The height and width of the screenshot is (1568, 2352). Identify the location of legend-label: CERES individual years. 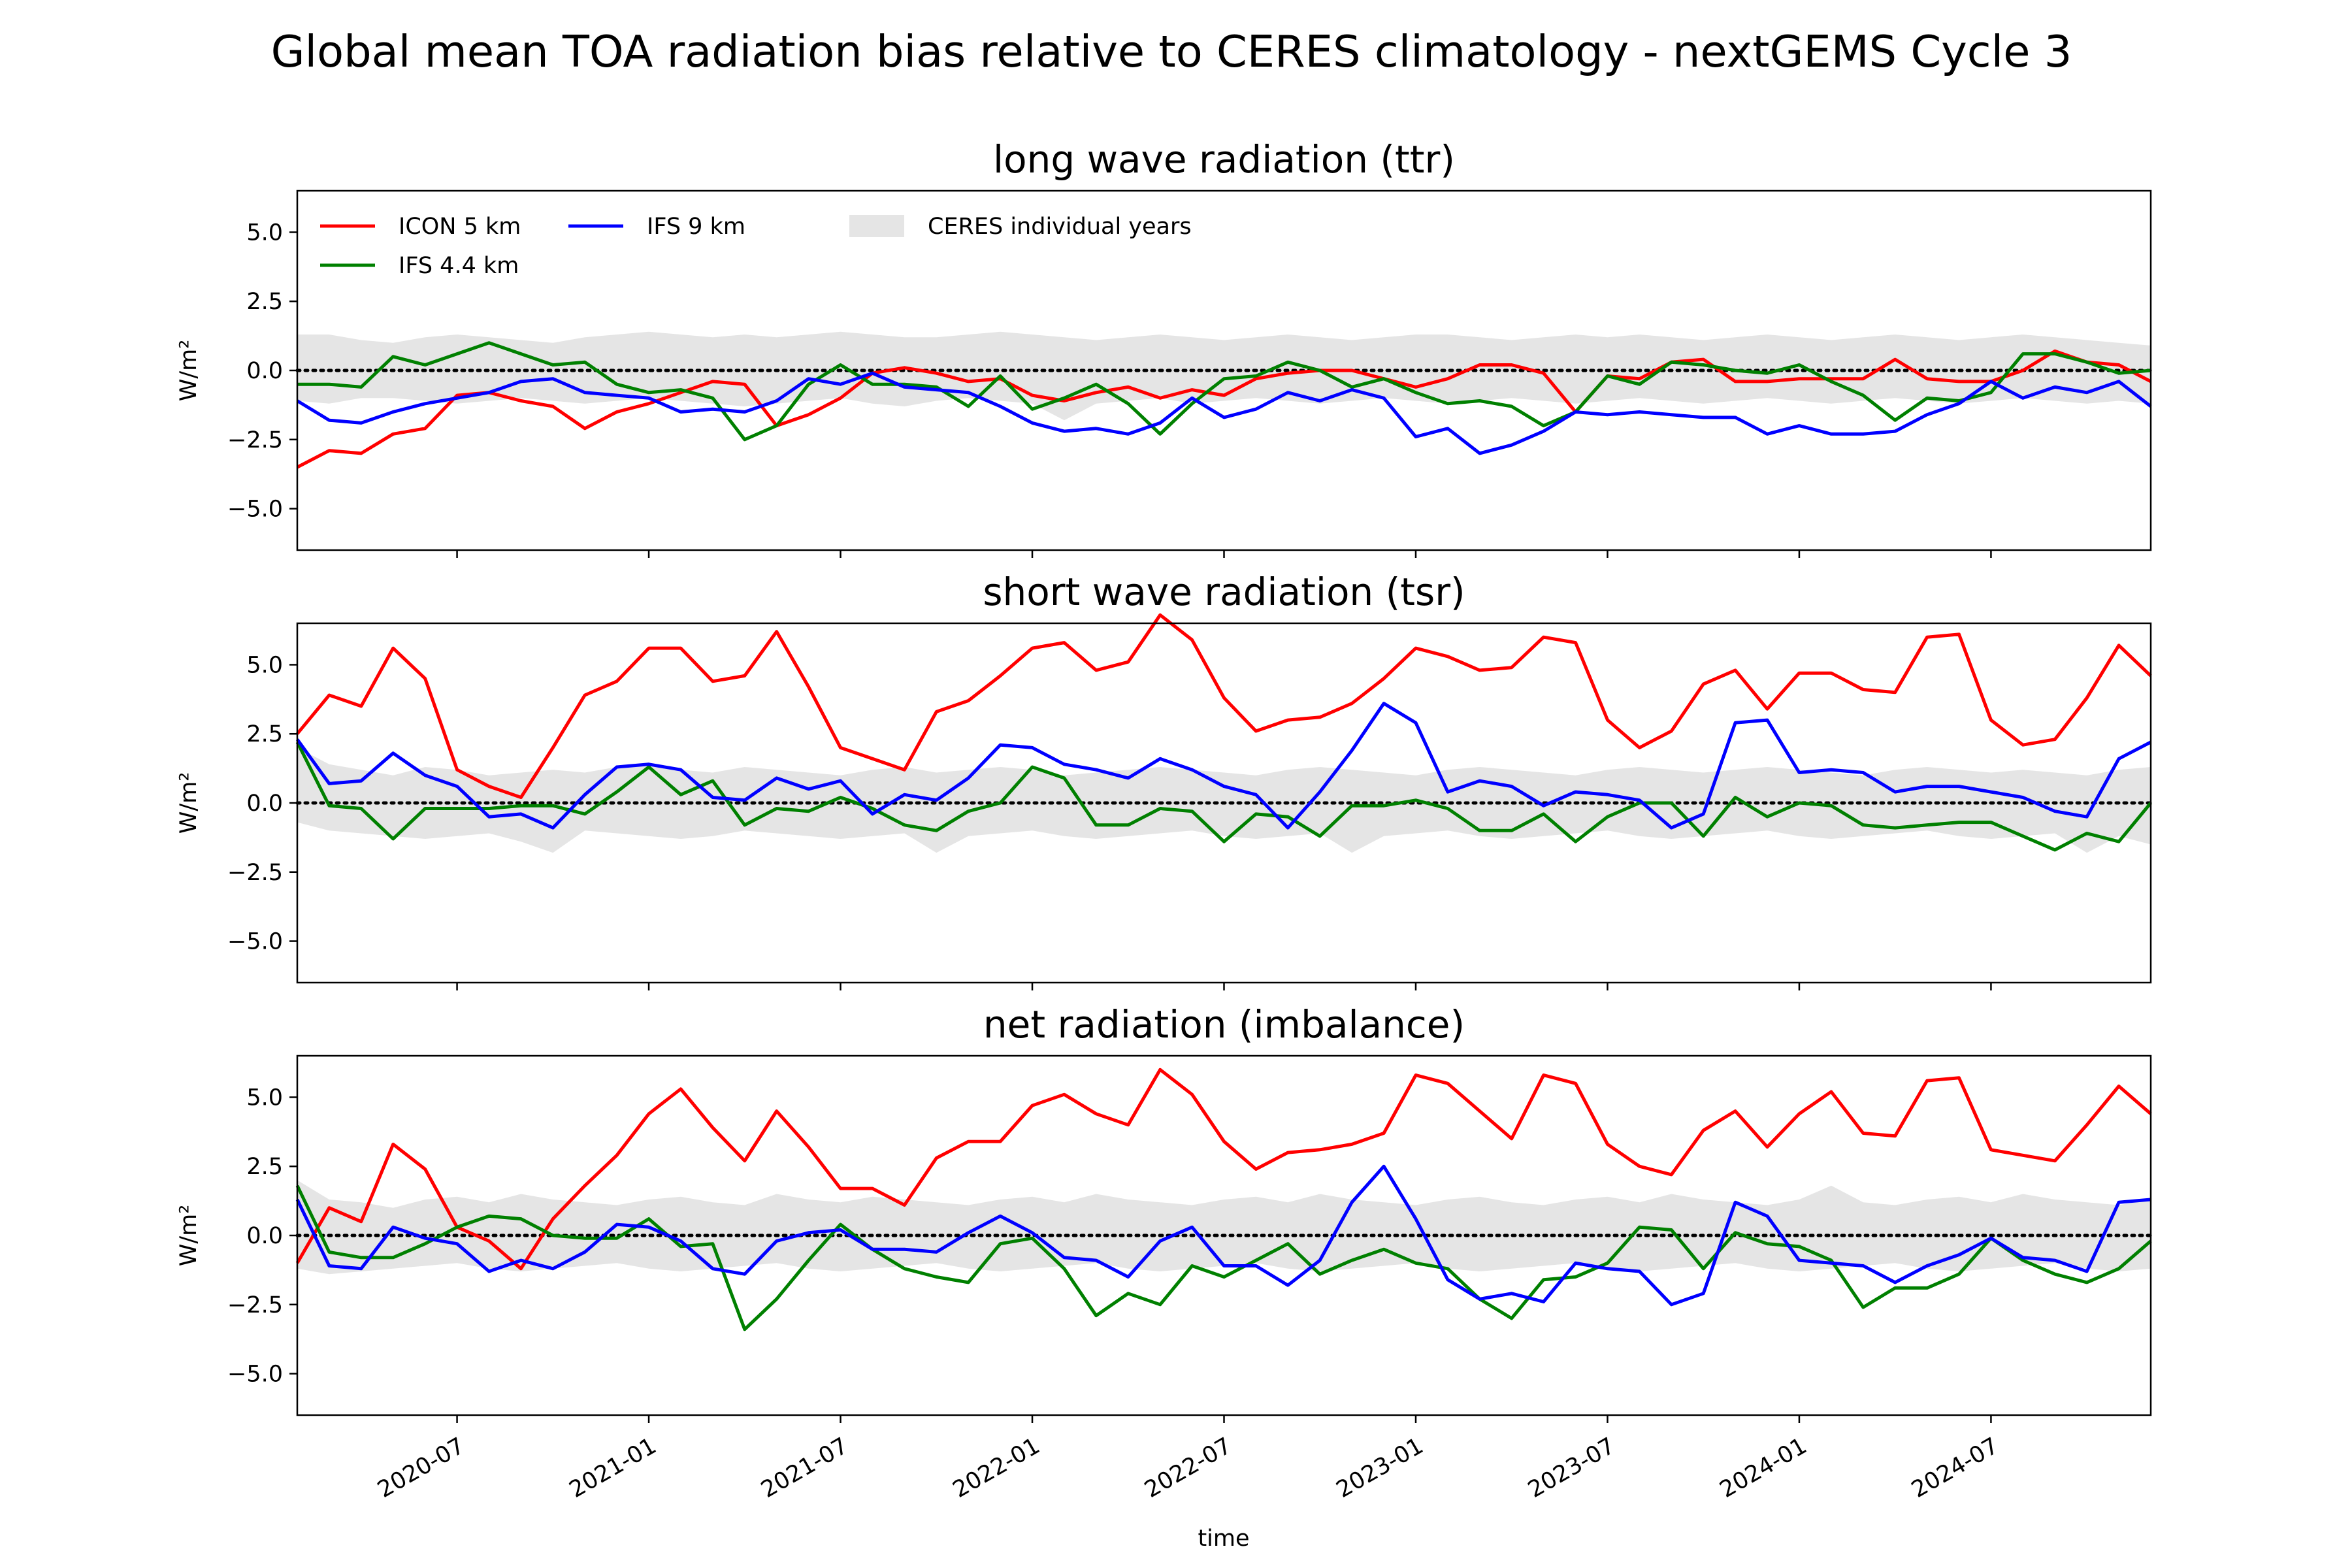
(1060, 227).